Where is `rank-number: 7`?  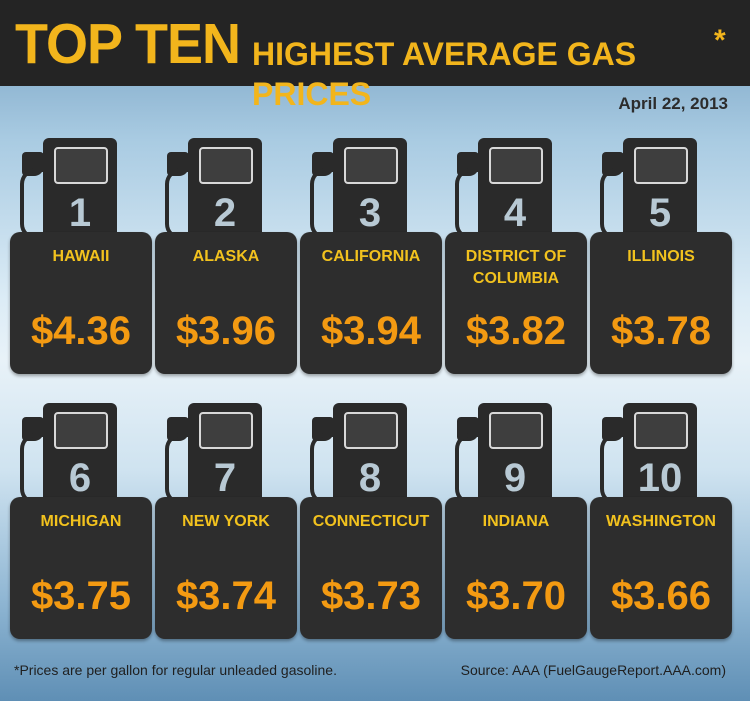 rank-number: 7 is located at coordinates (225, 478).